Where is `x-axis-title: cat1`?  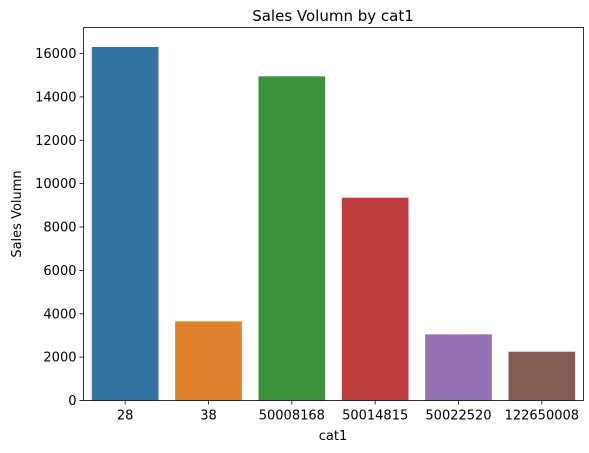 x-axis-title: cat1 is located at coordinates (333, 436).